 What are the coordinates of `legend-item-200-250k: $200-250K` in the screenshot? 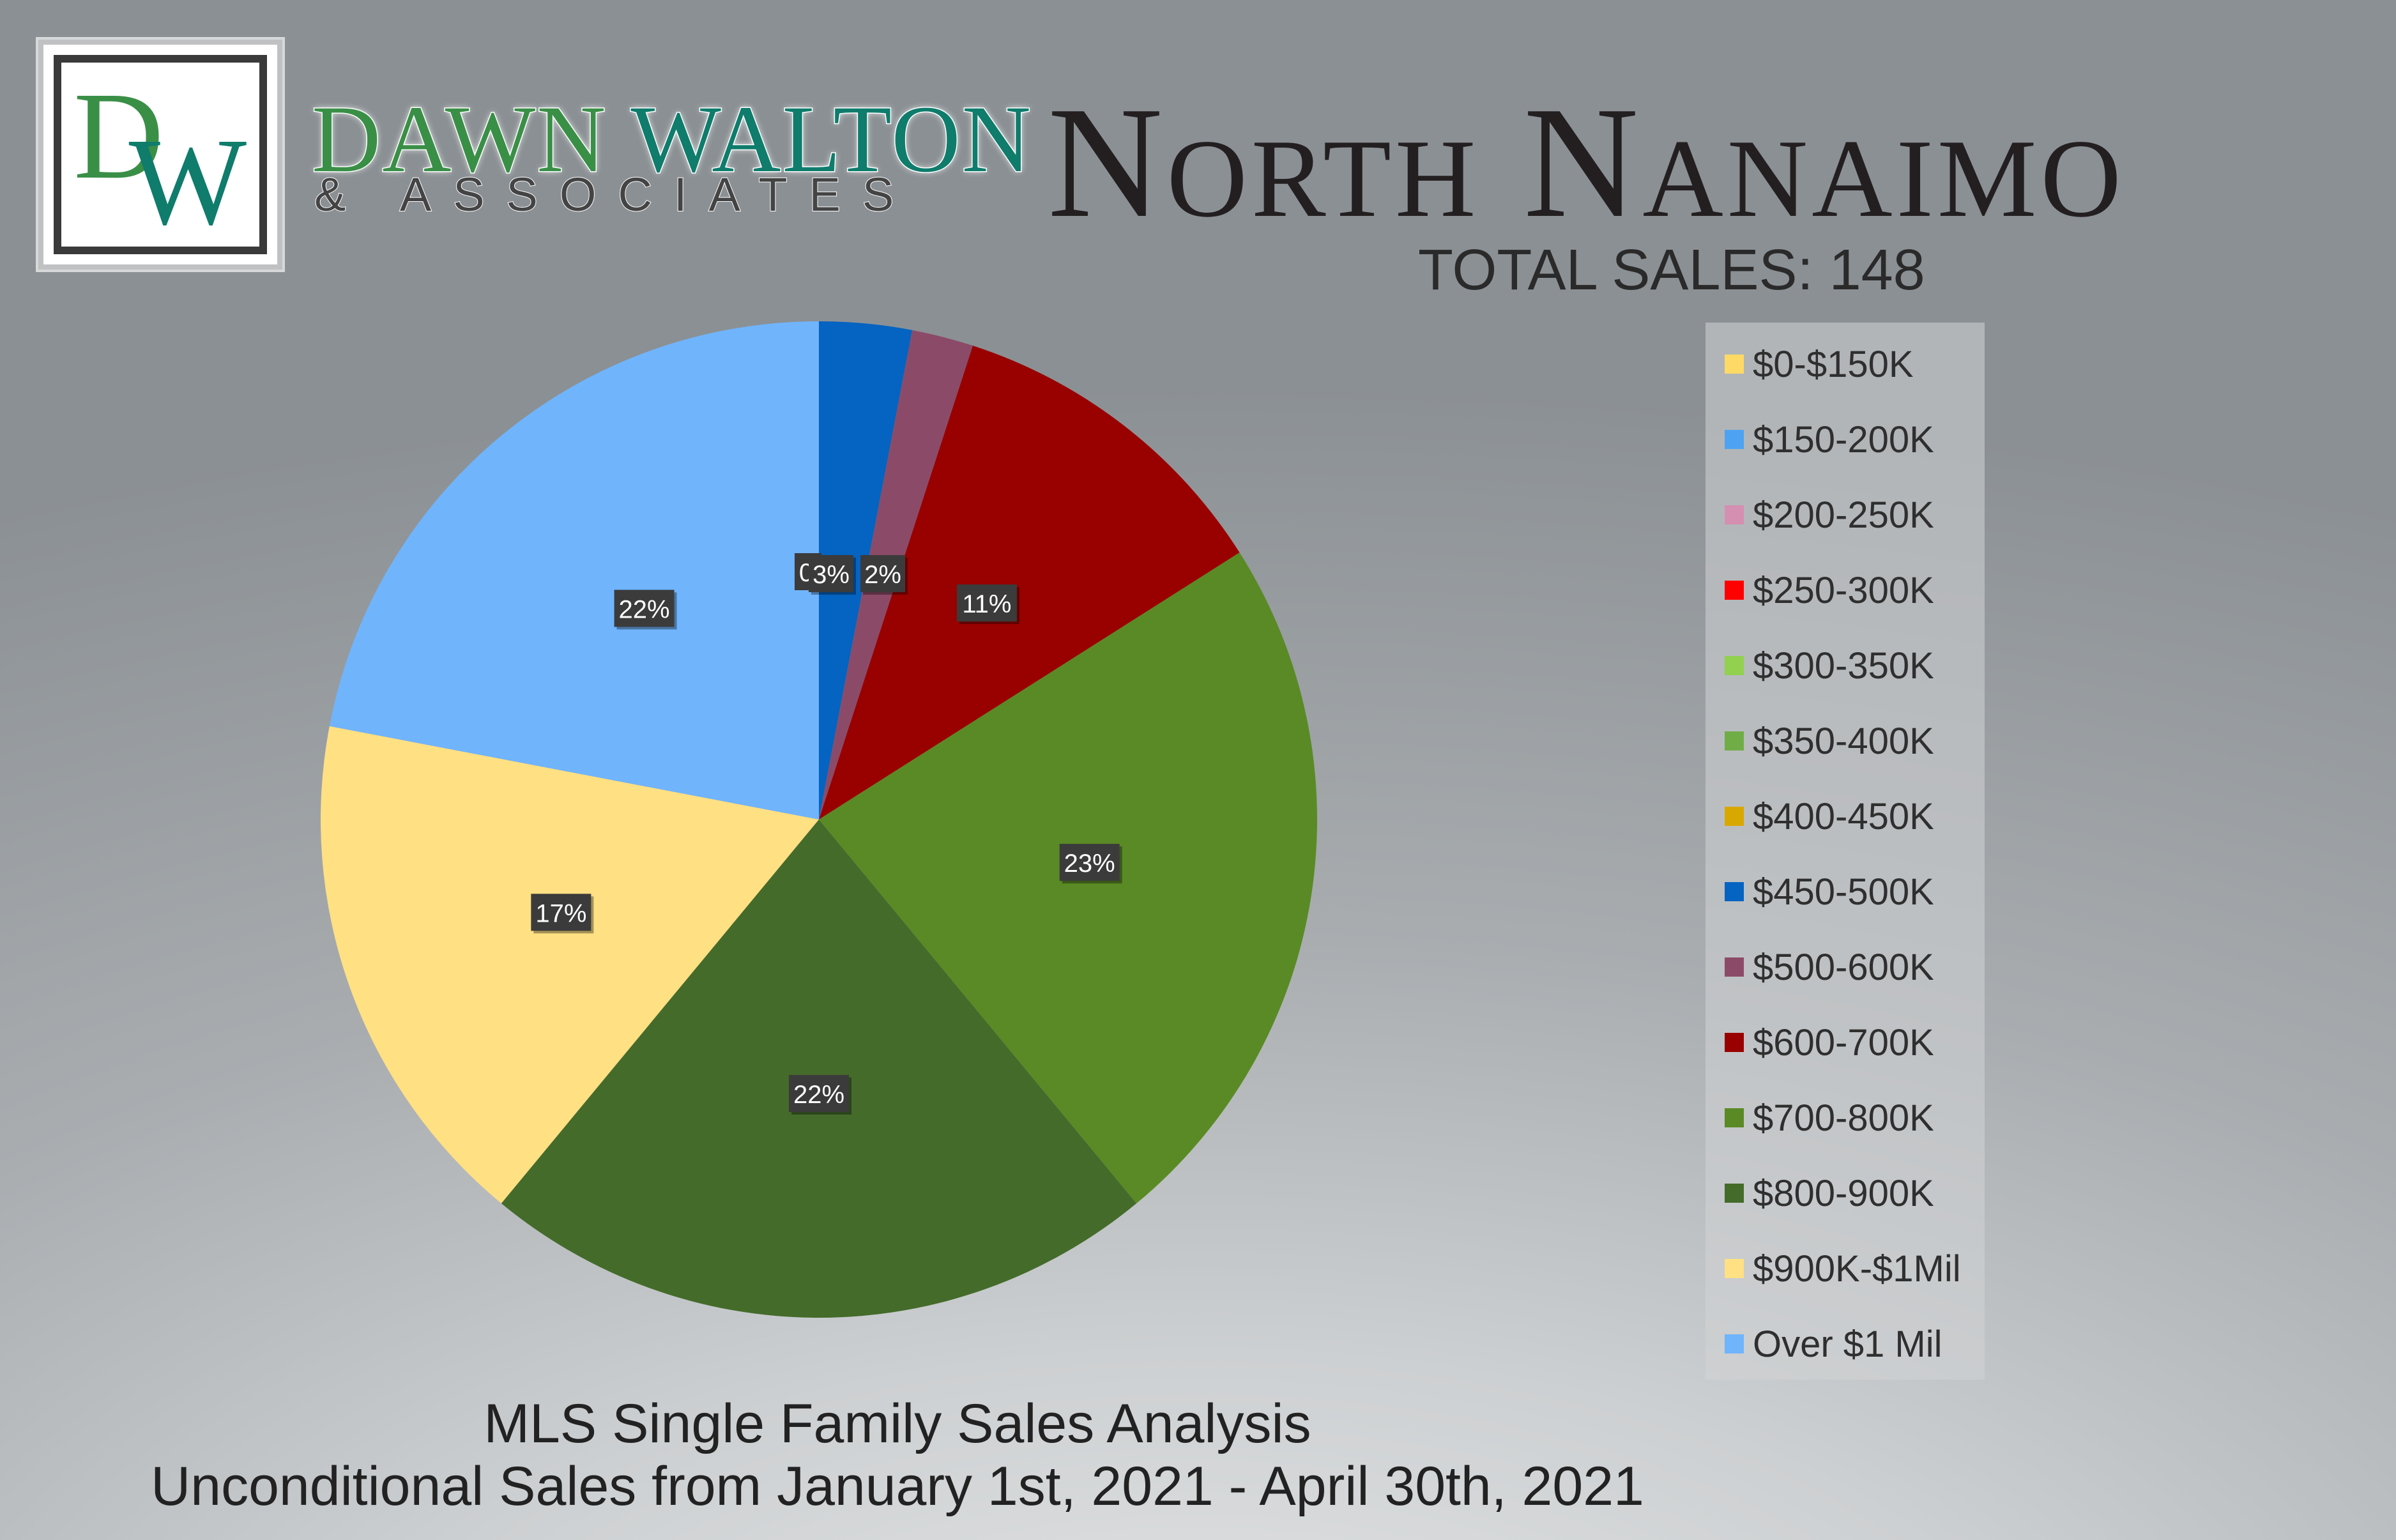 It's located at (1829, 514).